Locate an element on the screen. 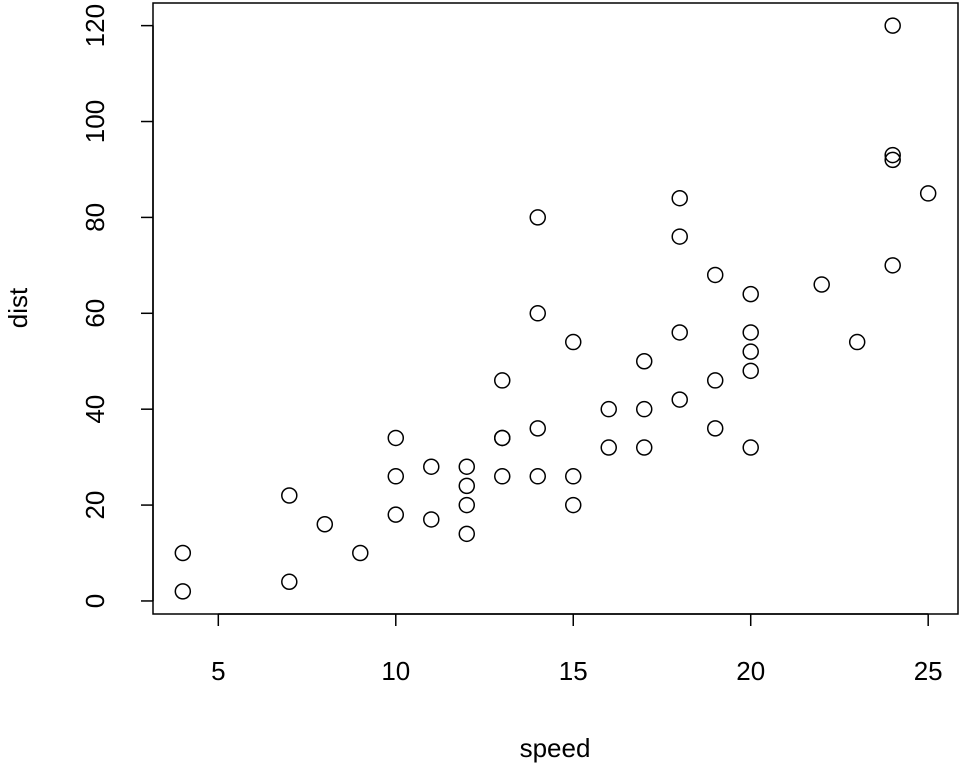  y-tick-label: 20 is located at coordinates (95, 505).